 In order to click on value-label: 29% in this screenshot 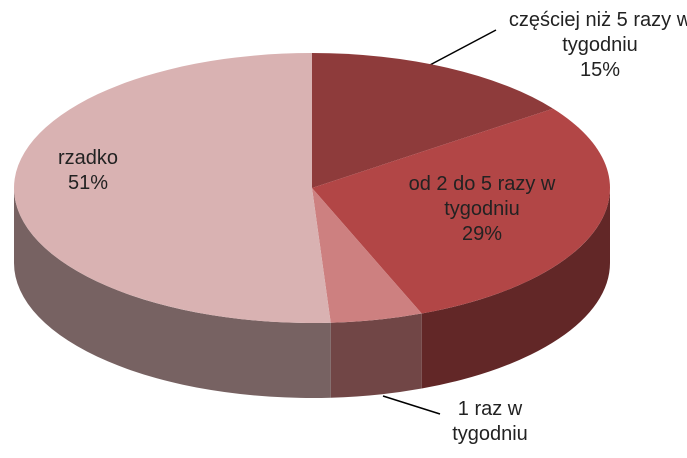, I will do `click(482, 234)`.